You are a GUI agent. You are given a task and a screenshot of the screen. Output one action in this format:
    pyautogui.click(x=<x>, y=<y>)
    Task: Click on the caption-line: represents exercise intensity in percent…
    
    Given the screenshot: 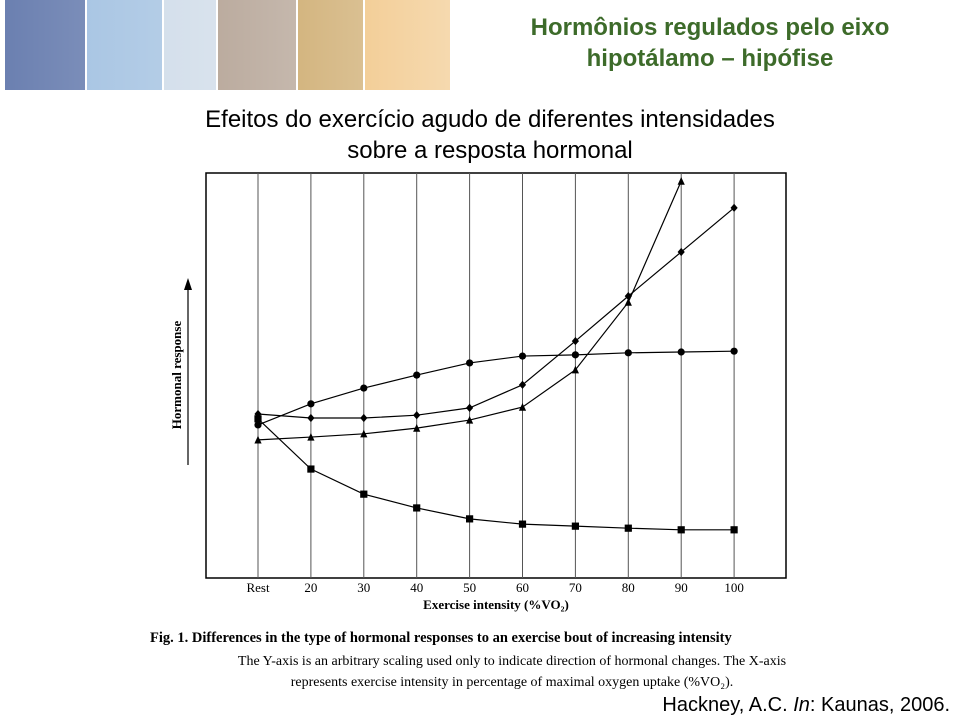 What is the action you would take?
    pyautogui.click(x=512, y=682)
    